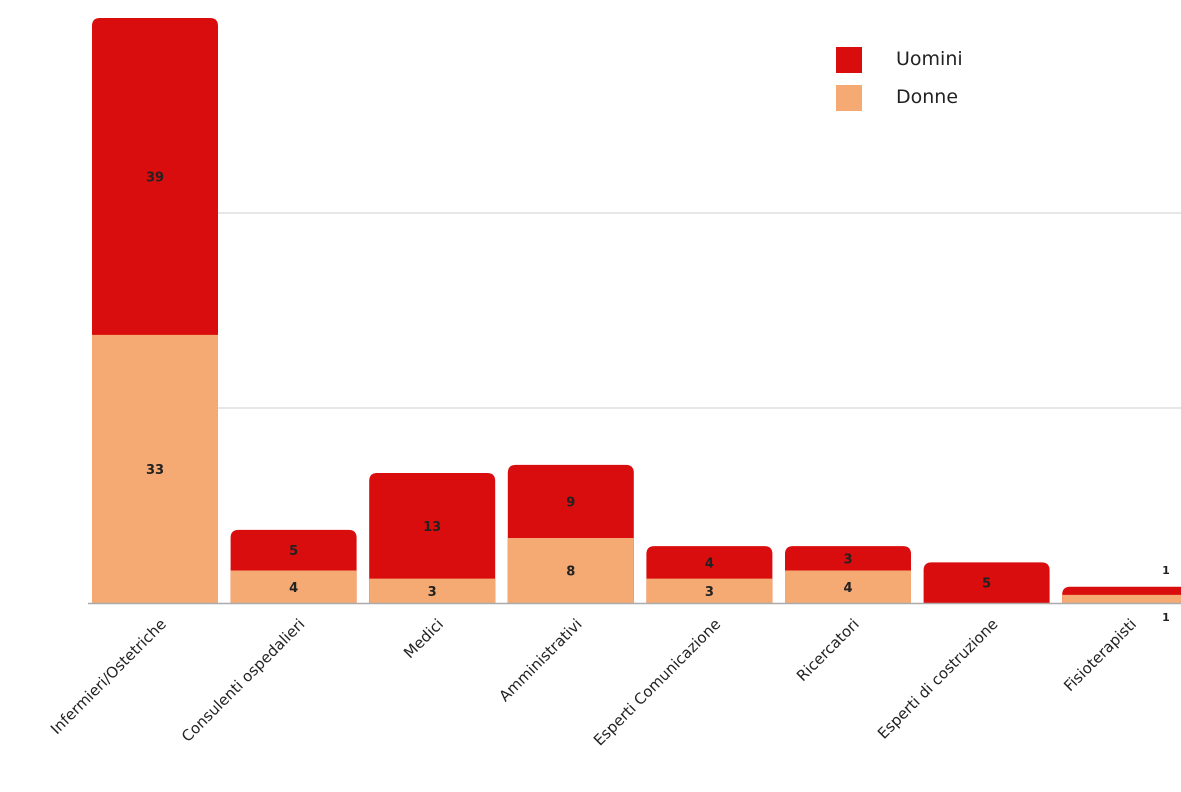 Image resolution: width=1181 pixels, height=792 pixels. What do you see at coordinates (849, 98) in the screenshot?
I see `legend-swatch-donne` at bounding box center [849, 98].